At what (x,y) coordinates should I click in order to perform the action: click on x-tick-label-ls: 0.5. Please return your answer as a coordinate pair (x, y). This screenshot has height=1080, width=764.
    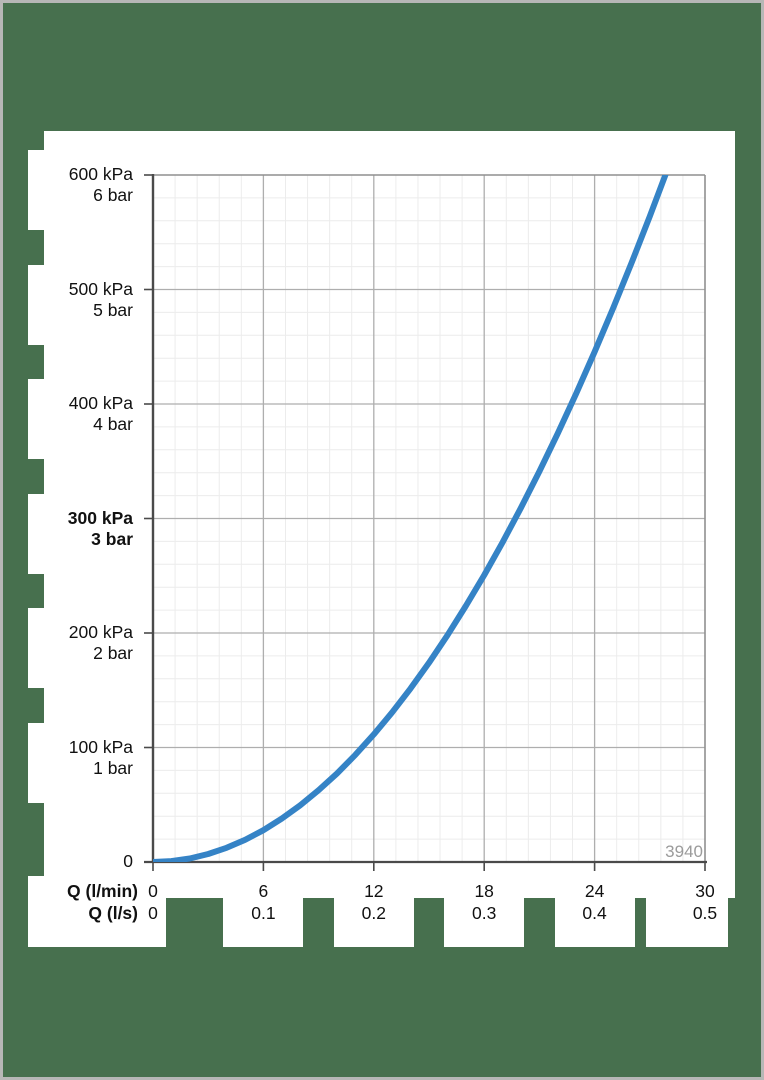
    Looking at the image, I should click on (705, 913).